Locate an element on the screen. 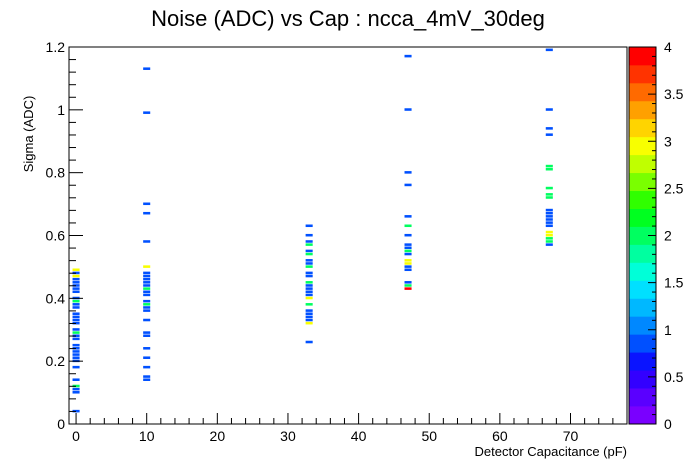 Image resolution: width=696 pixels, height=472 pixels. color-scale-tick-label: 3.5 is located at coordinates (674, 94).